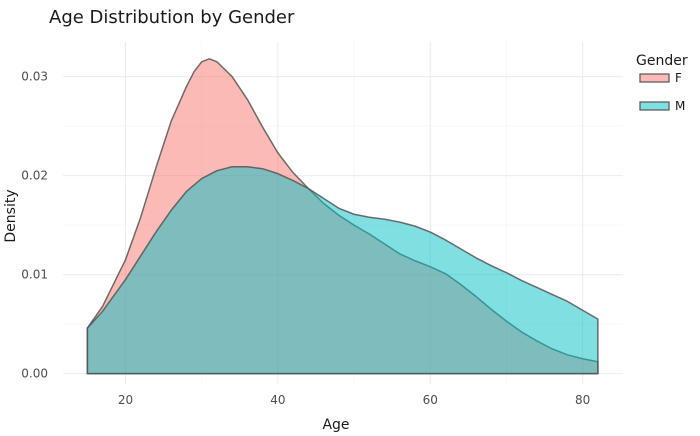 This screenshot has width=700, height=436. I want to click on legend-item-m: M, so click(662, 106).